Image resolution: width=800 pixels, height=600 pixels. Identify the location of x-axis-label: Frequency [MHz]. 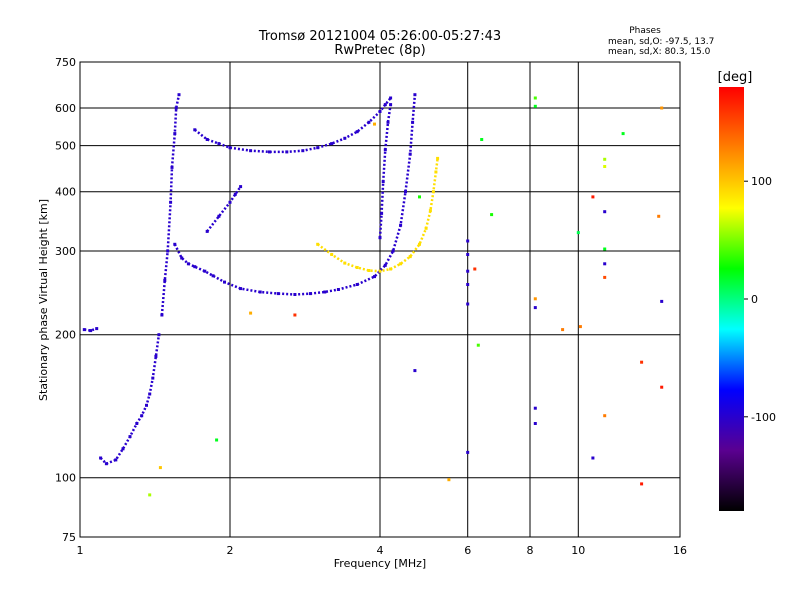
(380, 563).